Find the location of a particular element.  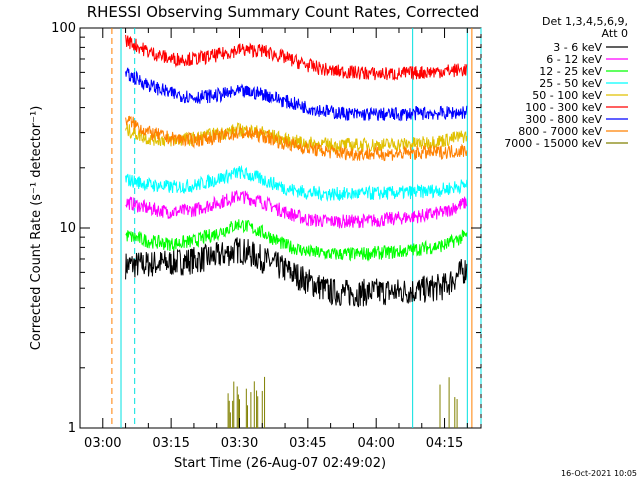

legend-entry-label: 300 - 800 keV is located at coordinates (563, 119).